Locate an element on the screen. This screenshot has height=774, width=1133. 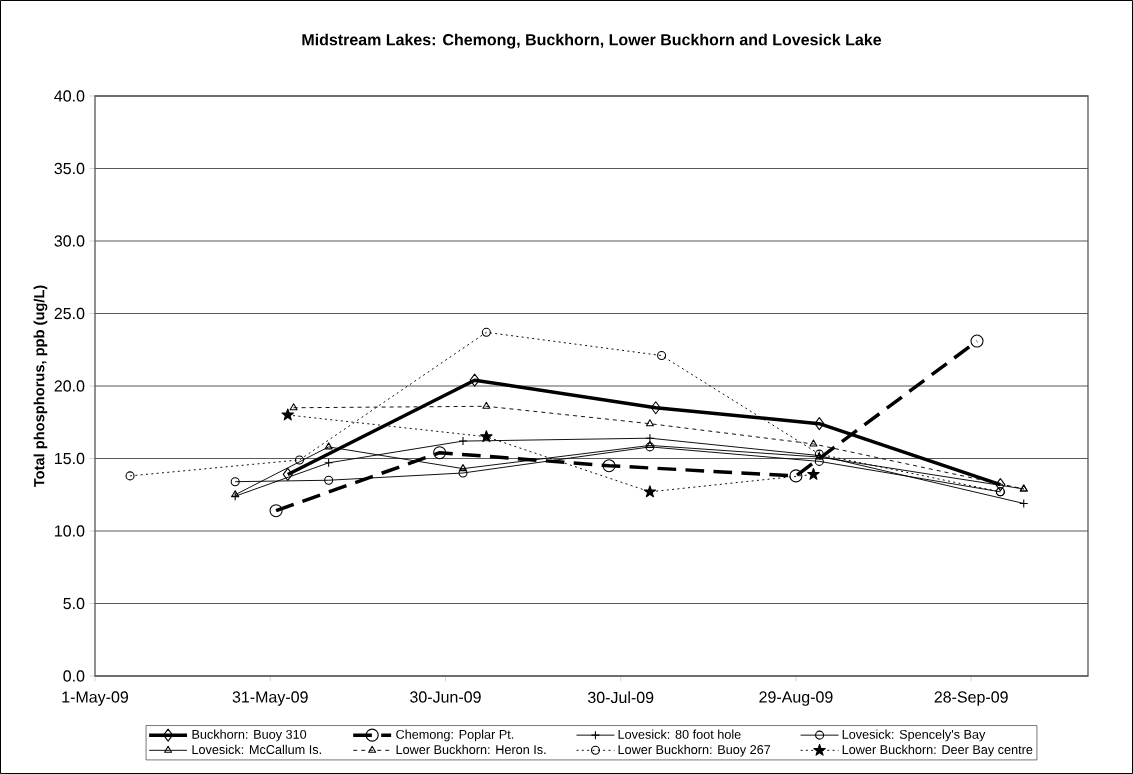
x-tick-label: 31-May-09 is located at coordinates (270, 698).